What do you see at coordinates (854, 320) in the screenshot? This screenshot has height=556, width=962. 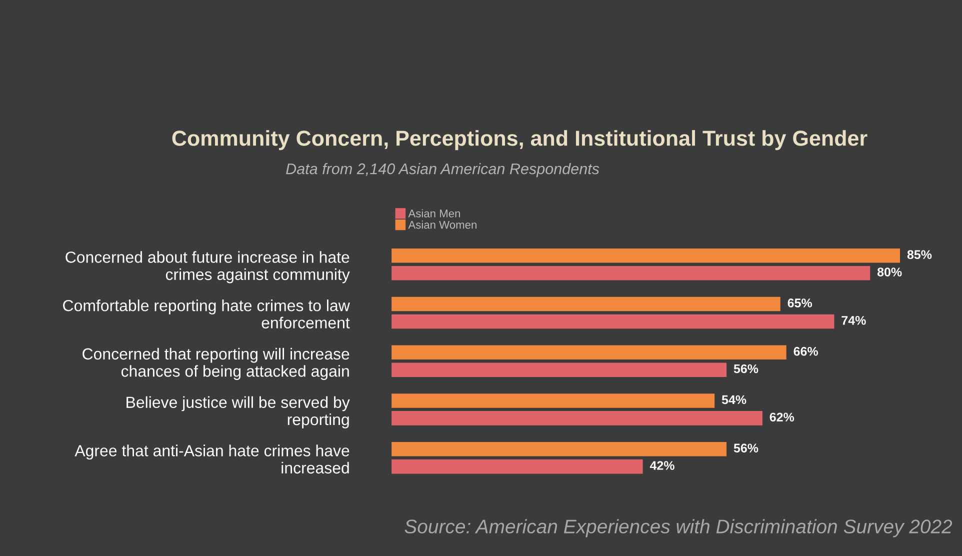 I see `data-label: 74%` at bounding box center [854, 320].